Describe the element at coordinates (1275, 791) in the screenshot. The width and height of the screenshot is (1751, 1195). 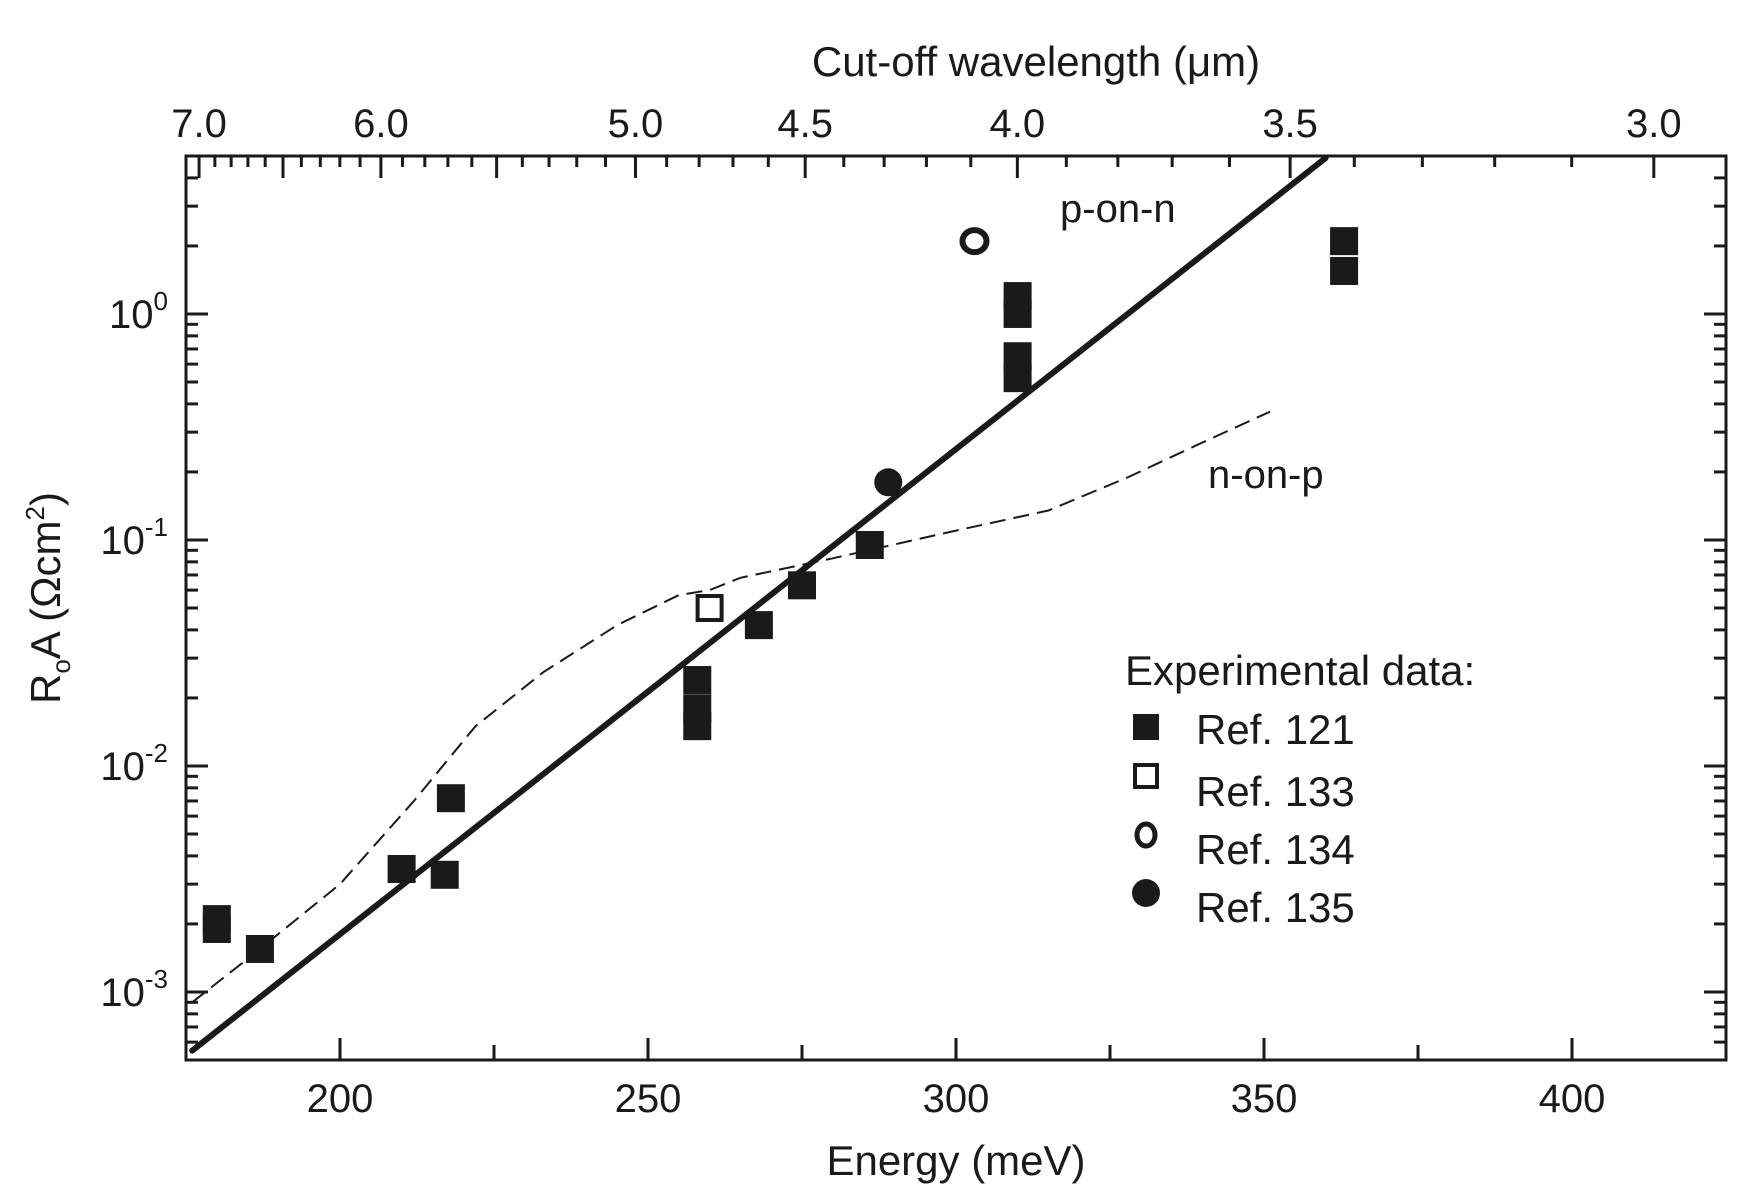
I see `legend-label-ref-133: Ref. 133` at that location.